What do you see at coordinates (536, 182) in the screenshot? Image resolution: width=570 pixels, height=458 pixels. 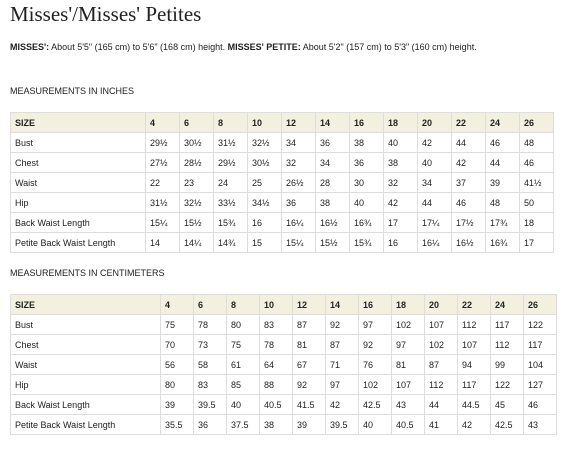 I see `cell: 41½` at bounding box center [536, 182].